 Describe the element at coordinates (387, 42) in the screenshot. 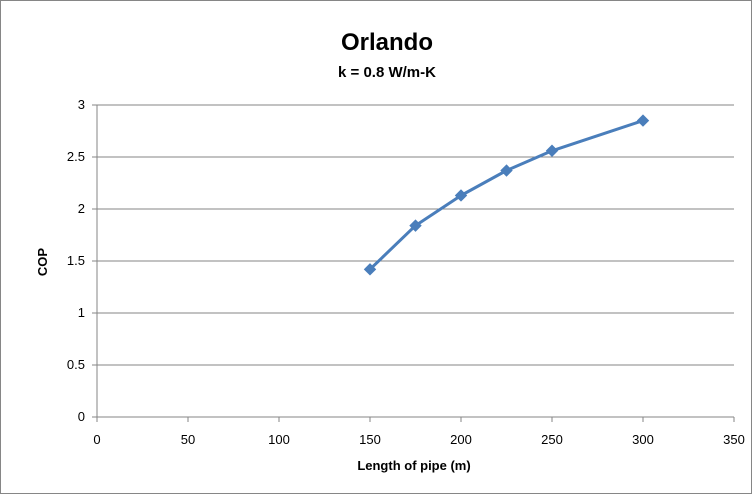

I see `chart-title: Orlando` at that location.